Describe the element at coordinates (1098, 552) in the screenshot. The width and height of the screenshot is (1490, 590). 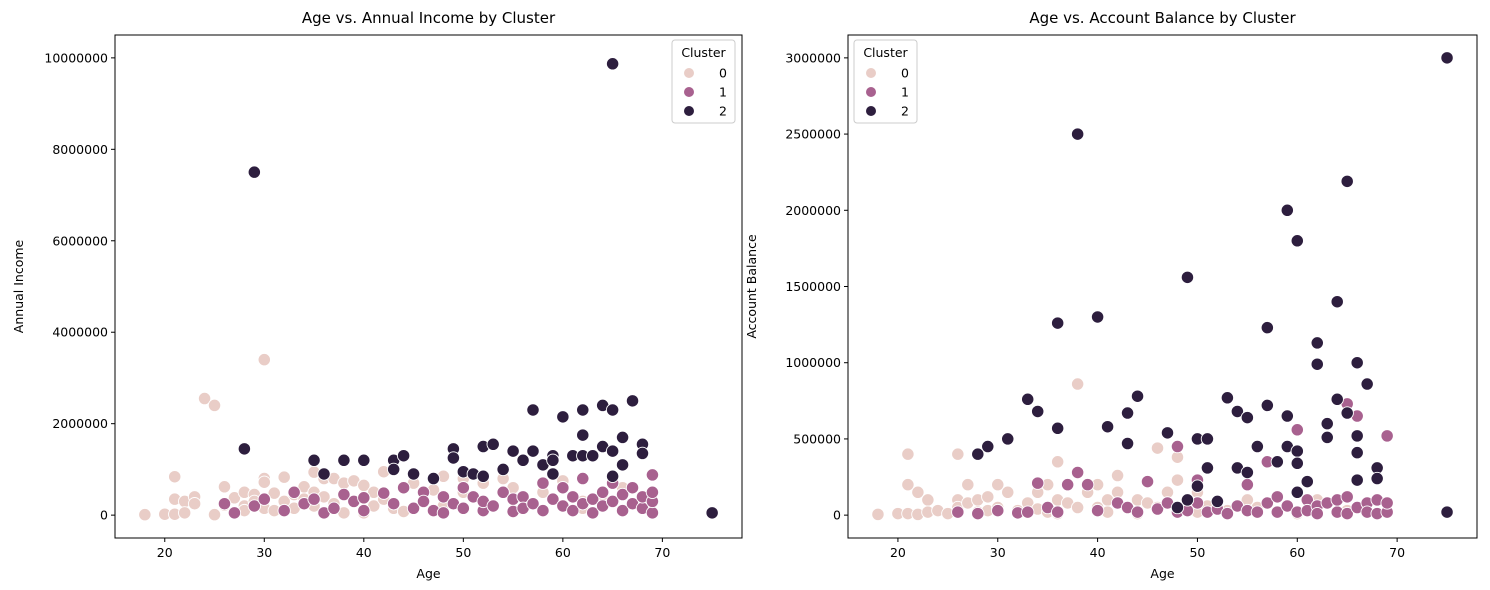
I see `balance-x-tick-label-2: 40` at that location.